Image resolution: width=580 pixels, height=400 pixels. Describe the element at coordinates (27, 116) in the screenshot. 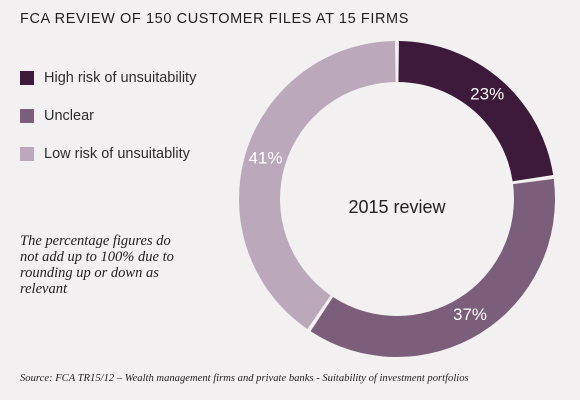

I see `legend-swatch-unclear` at that location.